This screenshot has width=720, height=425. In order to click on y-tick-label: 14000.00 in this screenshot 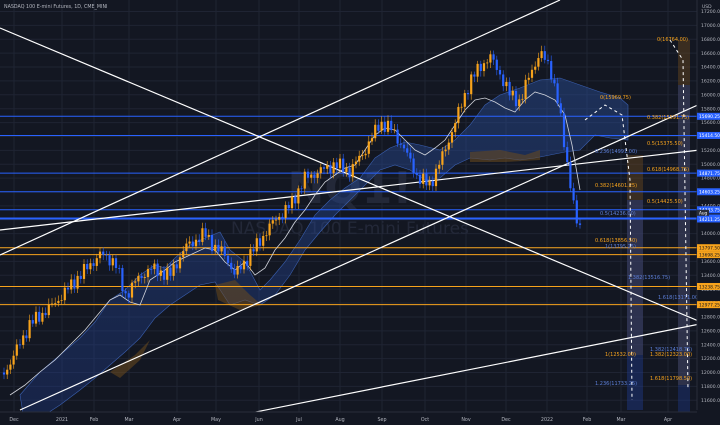, I will do `click(710, 234)`.